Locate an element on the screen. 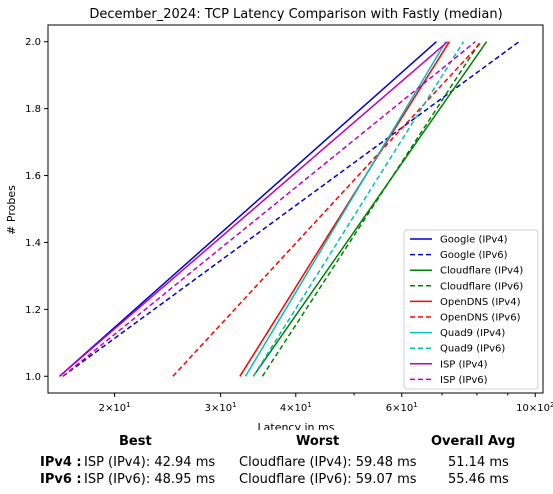 This screenshot has height=494, width=553. legend-label-cloudflare-ipv4: Cloudflare (IPv4) is located at coordinates (481, 271).